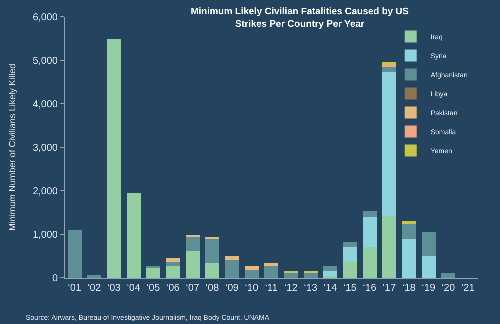 This screenshot has height=324, width=500. I want to click on x-tick-label: ‘01, so click(75, 288).